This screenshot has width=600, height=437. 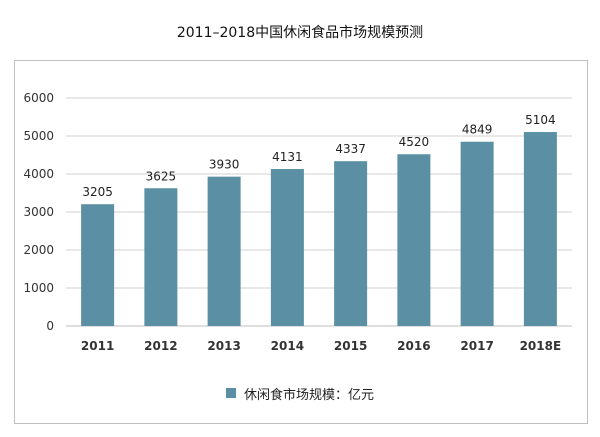 What do you see at coordinates (287, 346) in the screenshot?
I see `x-tick-label: 2014` at bounding box center [287, 346].